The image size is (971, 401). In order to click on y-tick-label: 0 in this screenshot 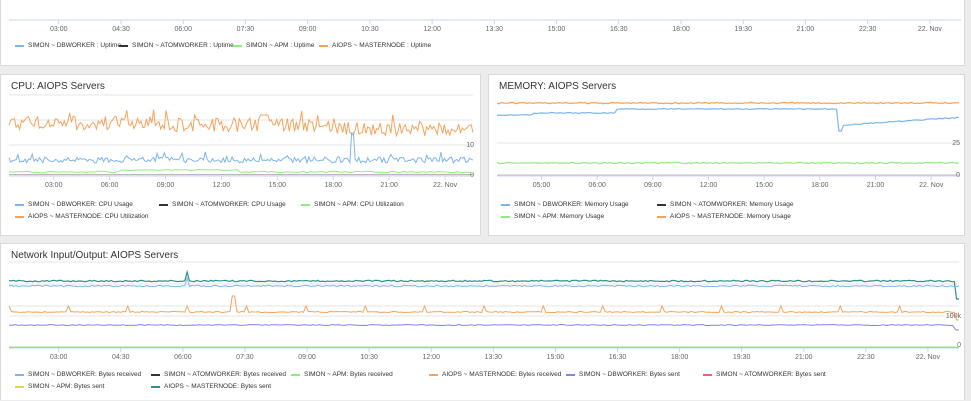, I will do `click(959, 345)`.